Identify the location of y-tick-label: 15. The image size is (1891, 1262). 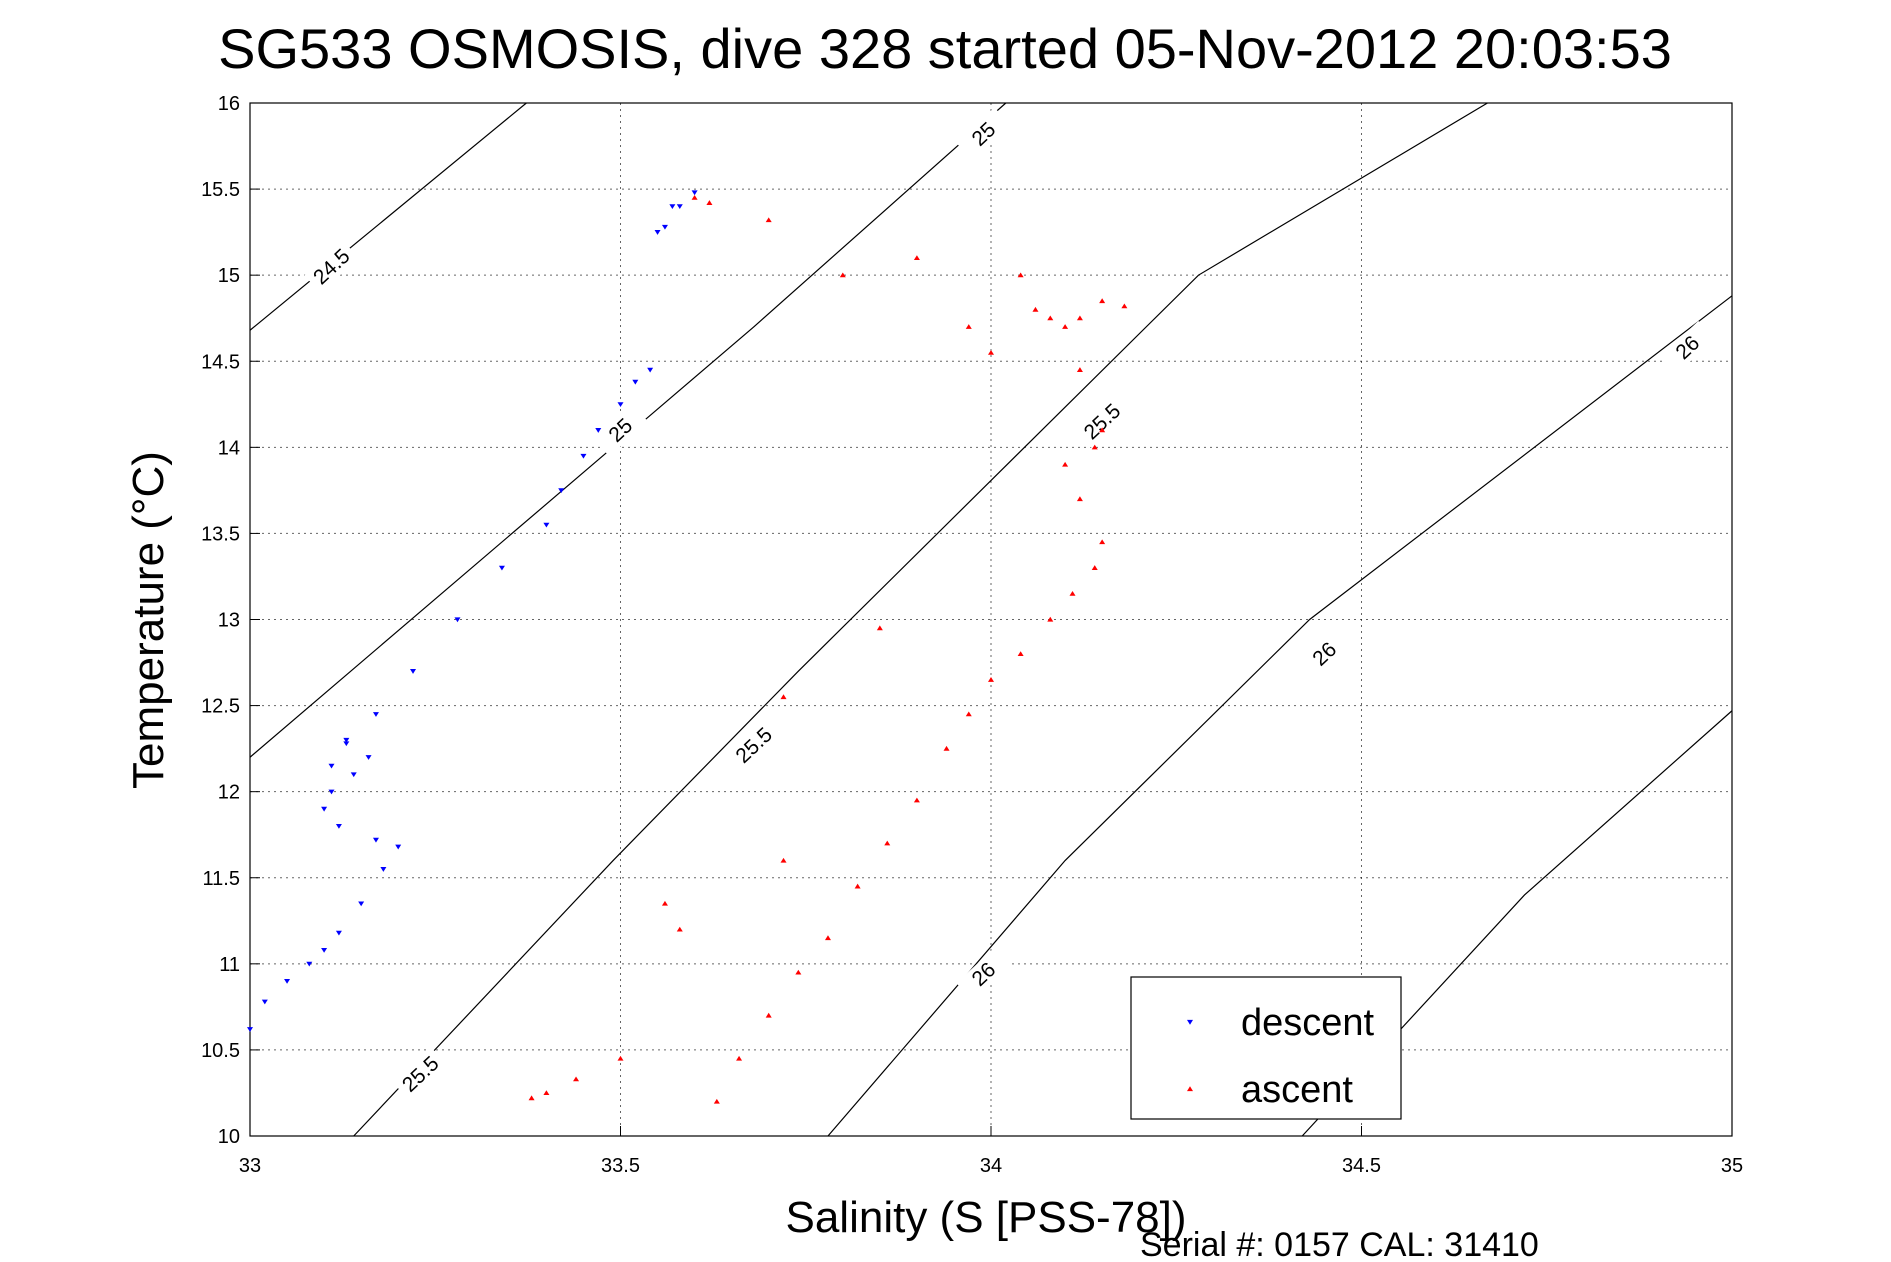
(229, 276).